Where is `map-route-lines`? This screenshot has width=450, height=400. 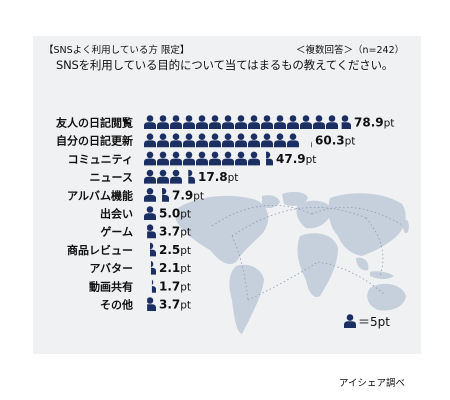
map-route-lines is located at coordinates (308, 253).